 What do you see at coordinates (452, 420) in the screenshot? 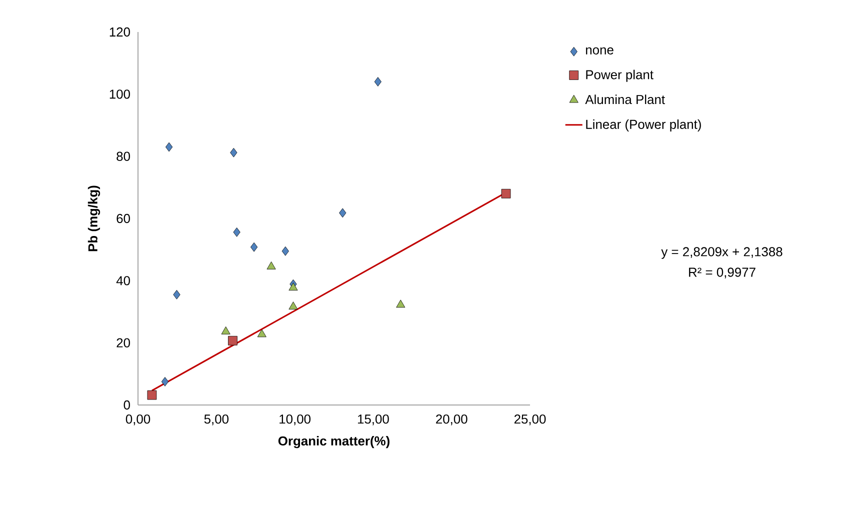
I see `x-tick-label: 20,00` at bounding box center [452, 420].